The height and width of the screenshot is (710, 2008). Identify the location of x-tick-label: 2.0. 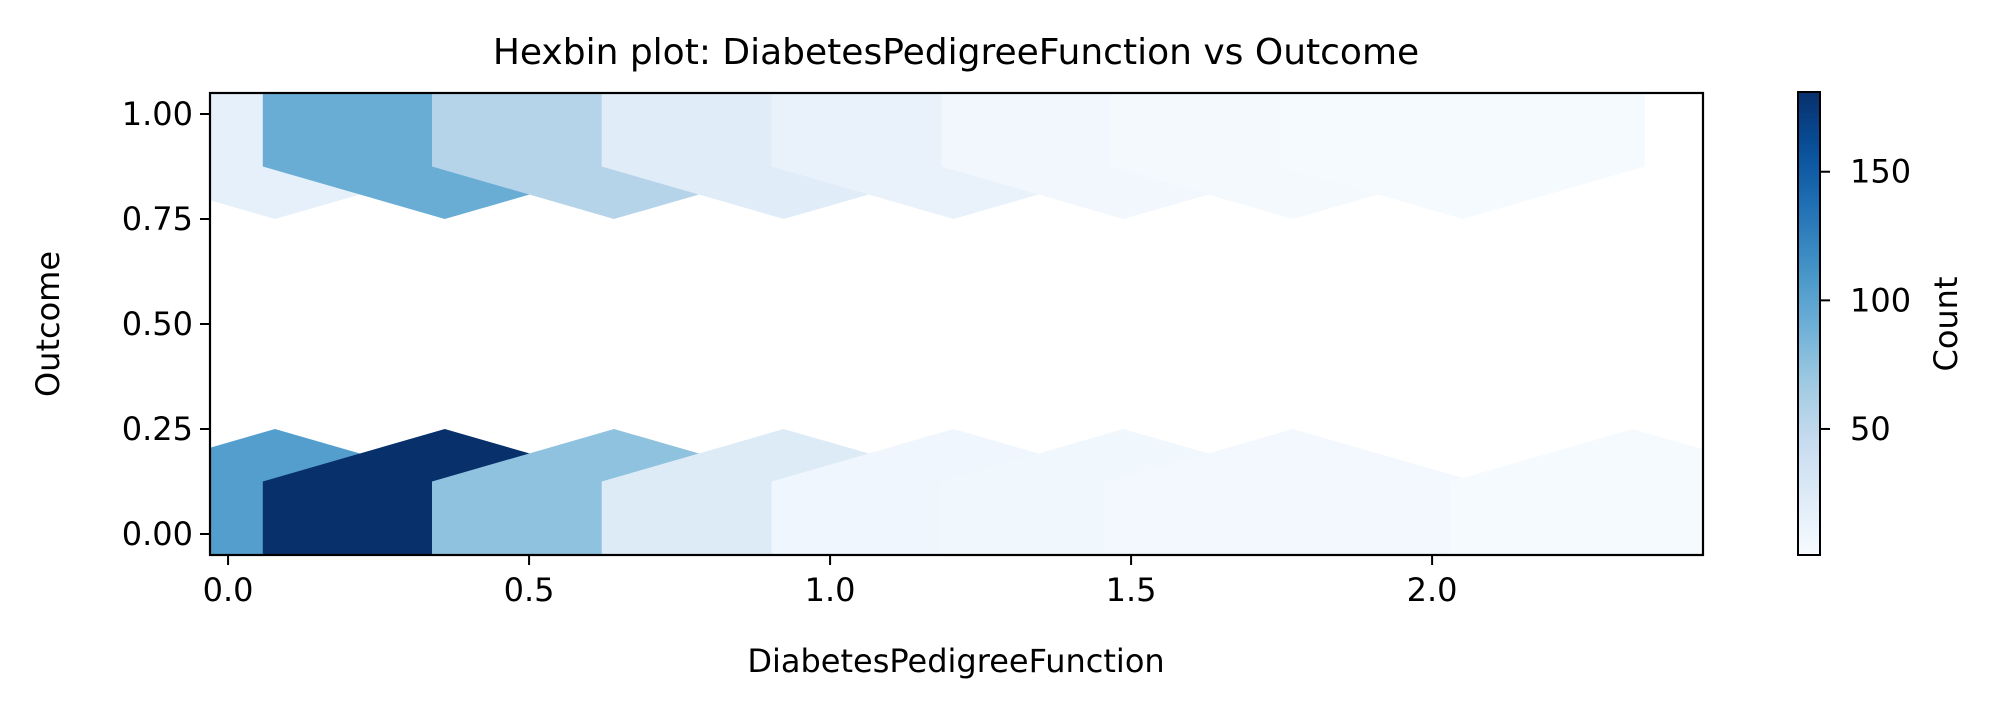
(1432, 590).